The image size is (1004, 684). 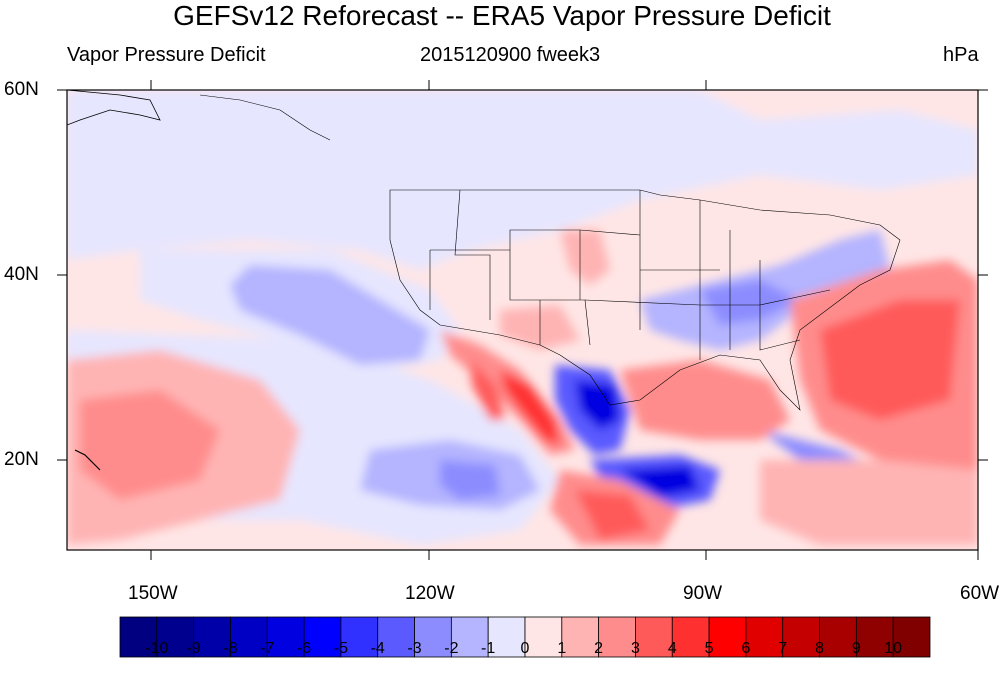 I want to click on lon-label-60w: 60W, so click(x=980, y=593).